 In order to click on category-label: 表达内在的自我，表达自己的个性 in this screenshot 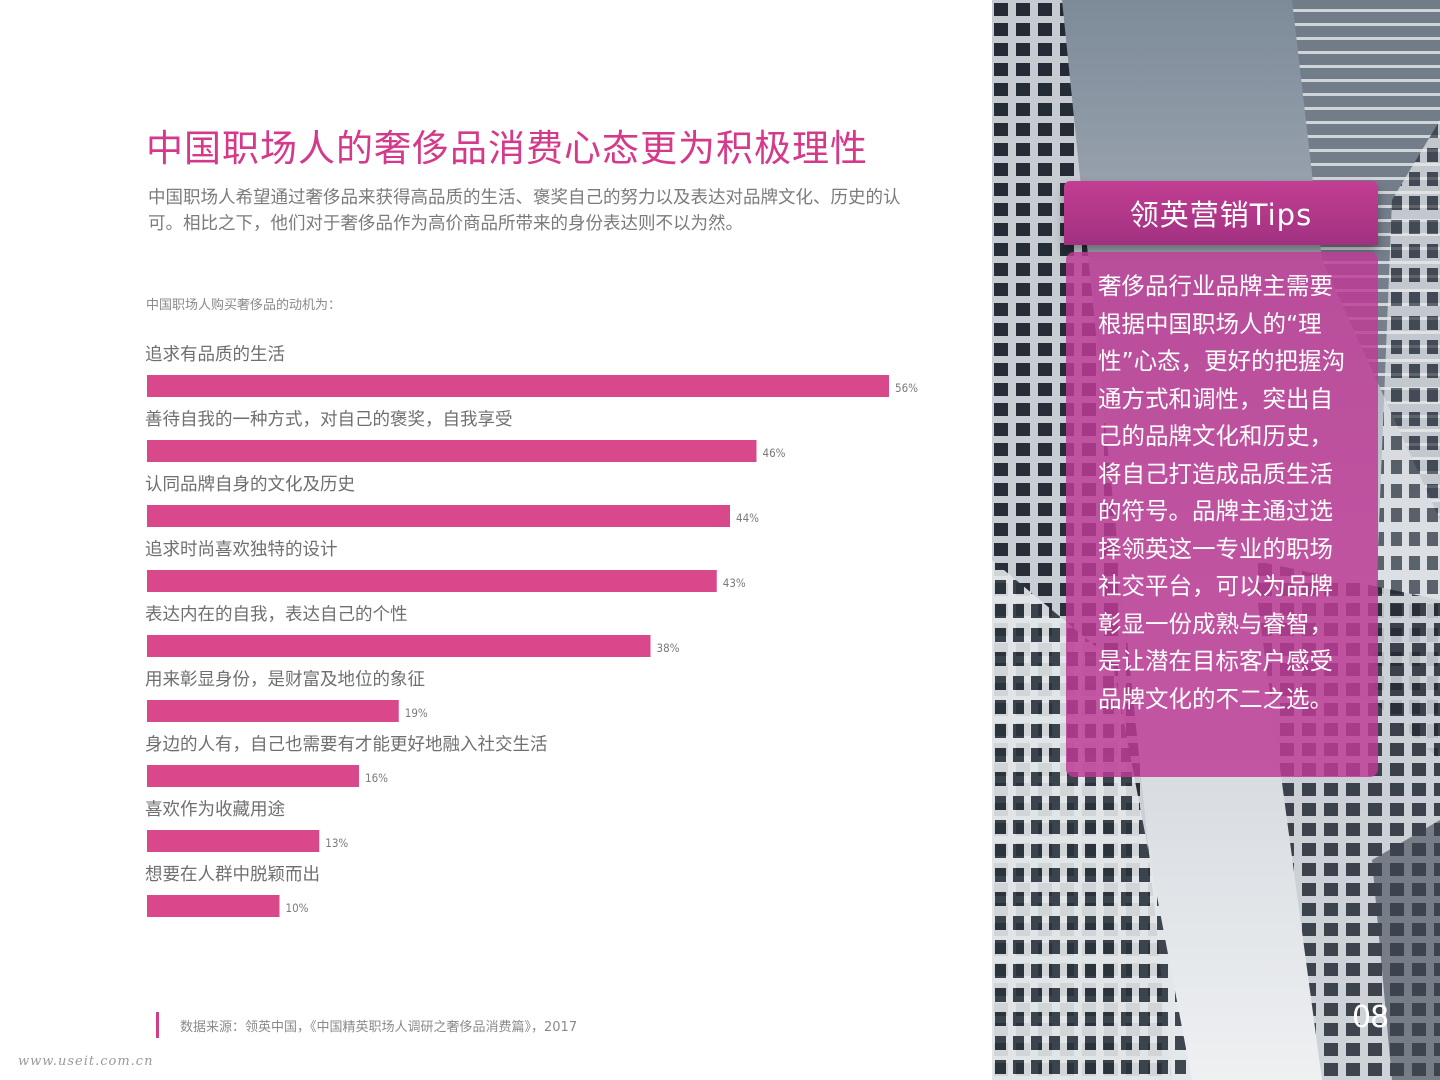, I will do `click(276, 615)`.